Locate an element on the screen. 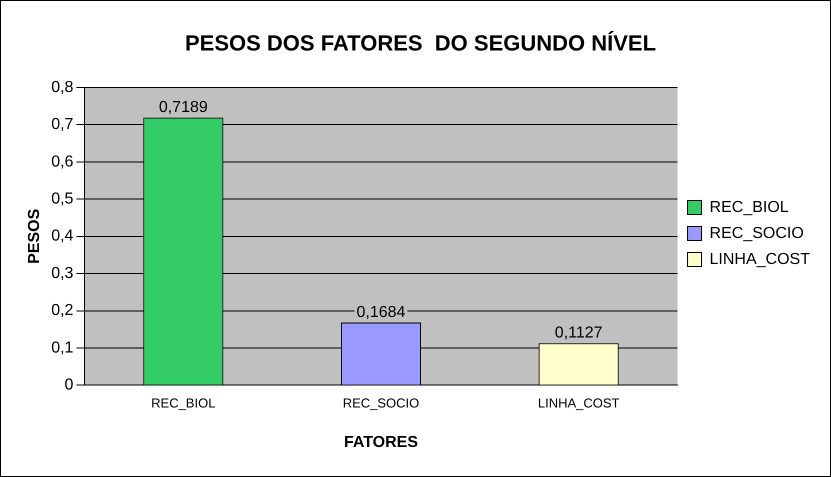  y-axis-title: PESOS is located at coordinates (35, 236).